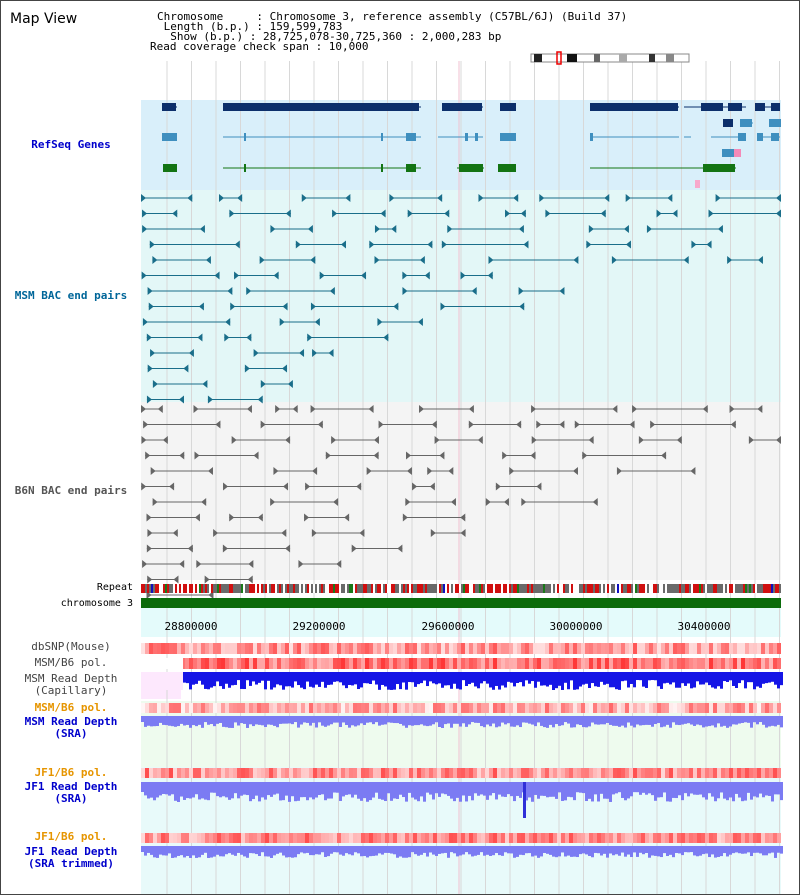 The width and height of the screenshot is (800, 895). Describe the element at coordinates (71, 295) in the screenshot. I see `track-label-msm-bac: MSM BAC end pairs` at that location.